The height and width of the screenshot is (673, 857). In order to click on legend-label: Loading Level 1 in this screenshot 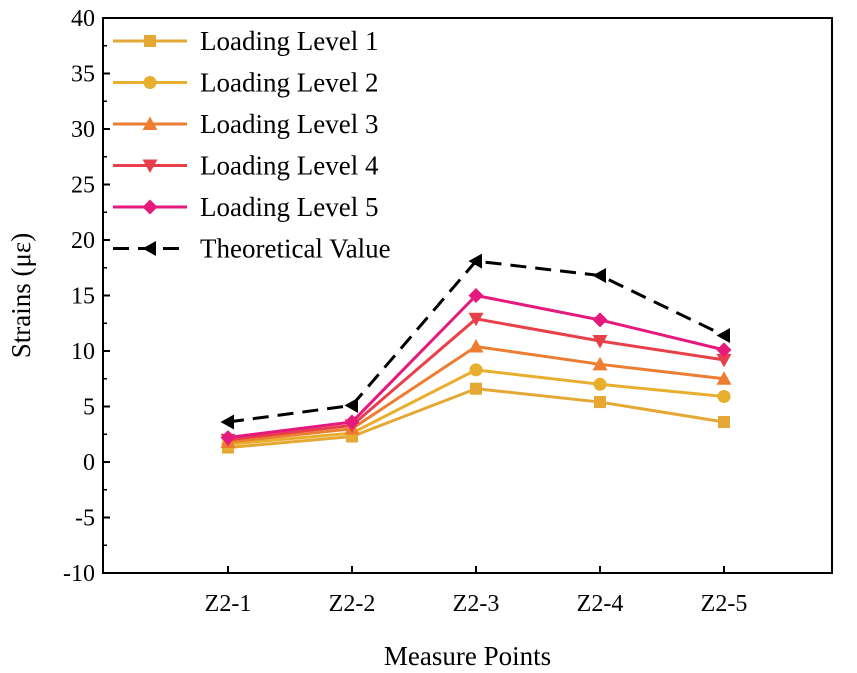, I will do `click(289, 41)`.